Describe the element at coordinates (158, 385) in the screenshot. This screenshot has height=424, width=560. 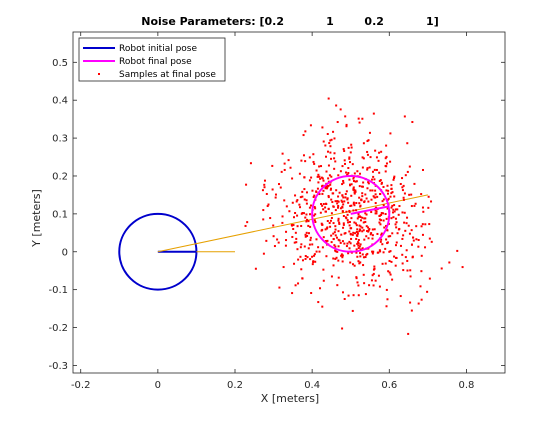
I see `x-tick-label: 0` at that location.